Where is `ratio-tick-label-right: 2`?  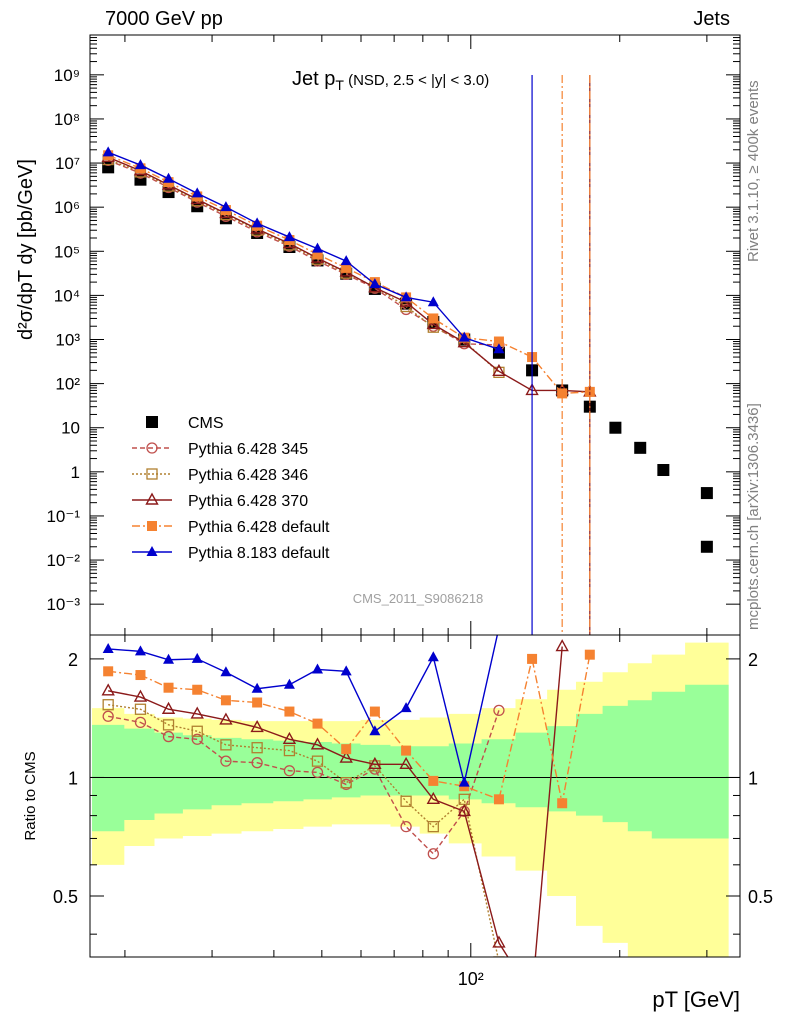
ratio-tick-label-right: 2 is located at coordinates (753, 660).